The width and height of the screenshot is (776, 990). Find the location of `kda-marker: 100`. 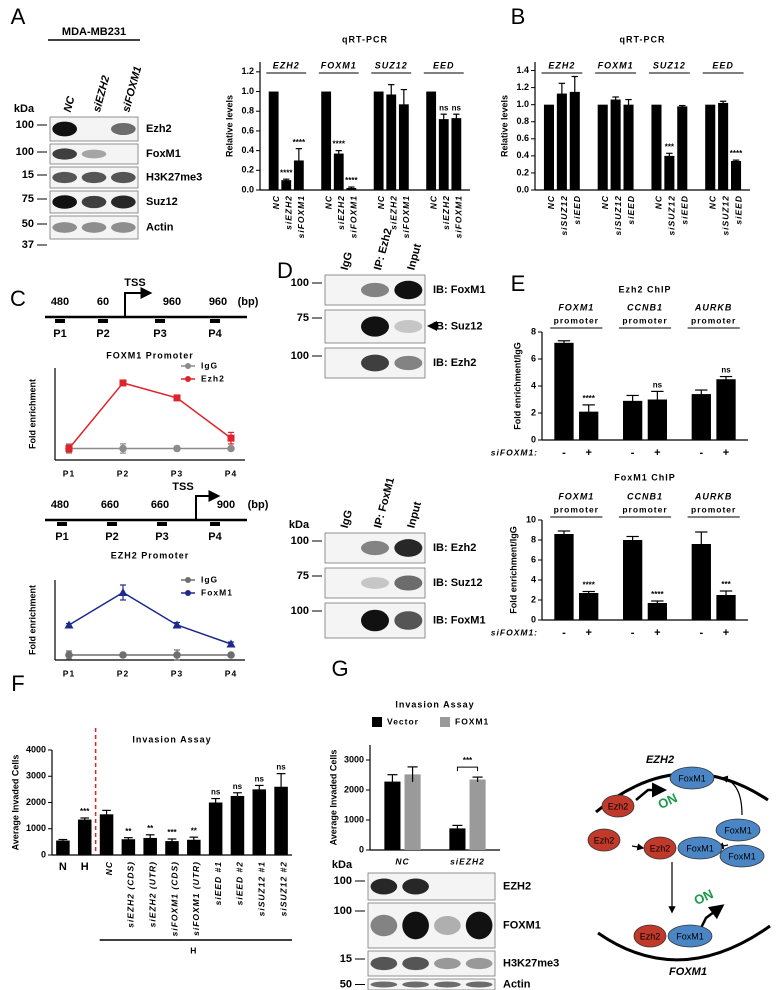

kda-marker: 100 is located at coordinates (300, 356).